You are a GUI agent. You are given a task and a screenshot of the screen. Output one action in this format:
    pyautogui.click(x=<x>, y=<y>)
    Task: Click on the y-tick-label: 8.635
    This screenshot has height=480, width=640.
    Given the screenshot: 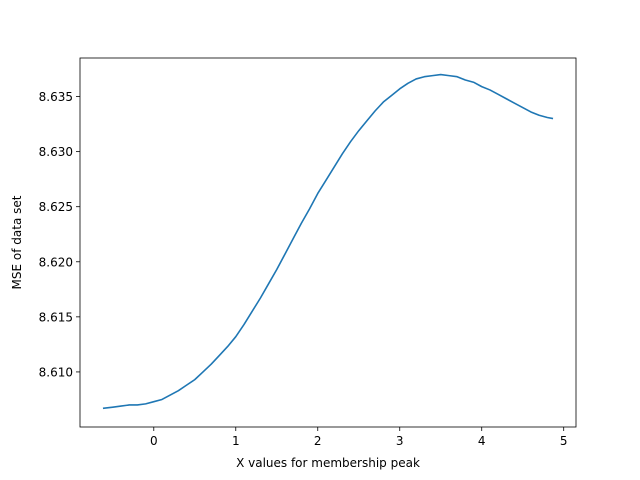 What is the action you would take?
    pyautogui.click(x=56, y=97)
    